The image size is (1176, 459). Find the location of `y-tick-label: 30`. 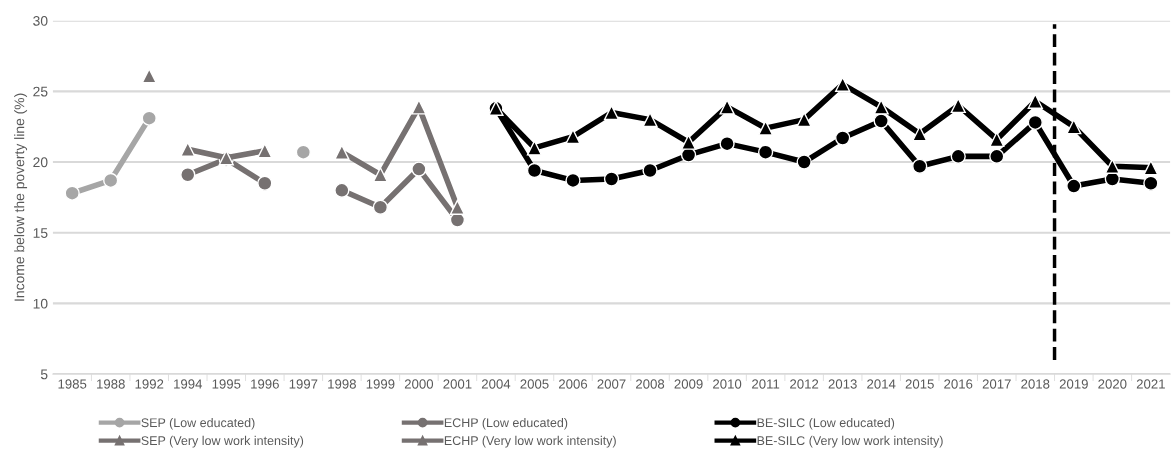

y-tick-label: 30 is located at coordinates (40, 20).